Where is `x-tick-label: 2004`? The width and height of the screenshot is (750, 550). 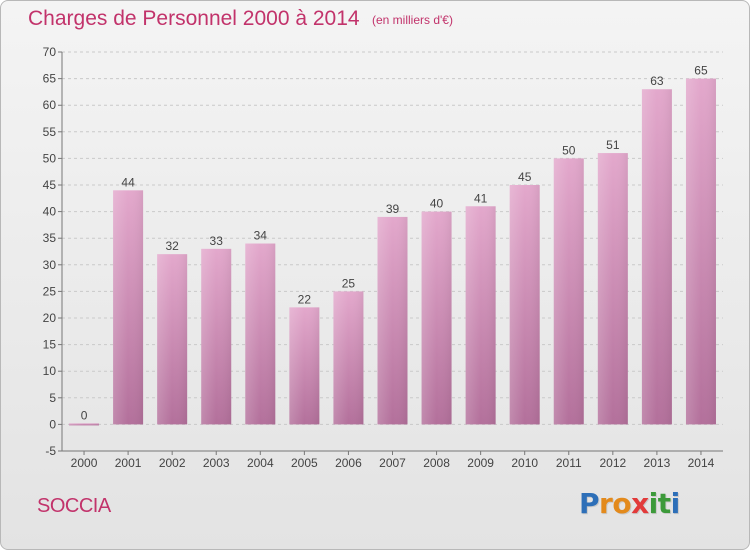
x-tick-label: 2004 is located at coordinates (260, 463).